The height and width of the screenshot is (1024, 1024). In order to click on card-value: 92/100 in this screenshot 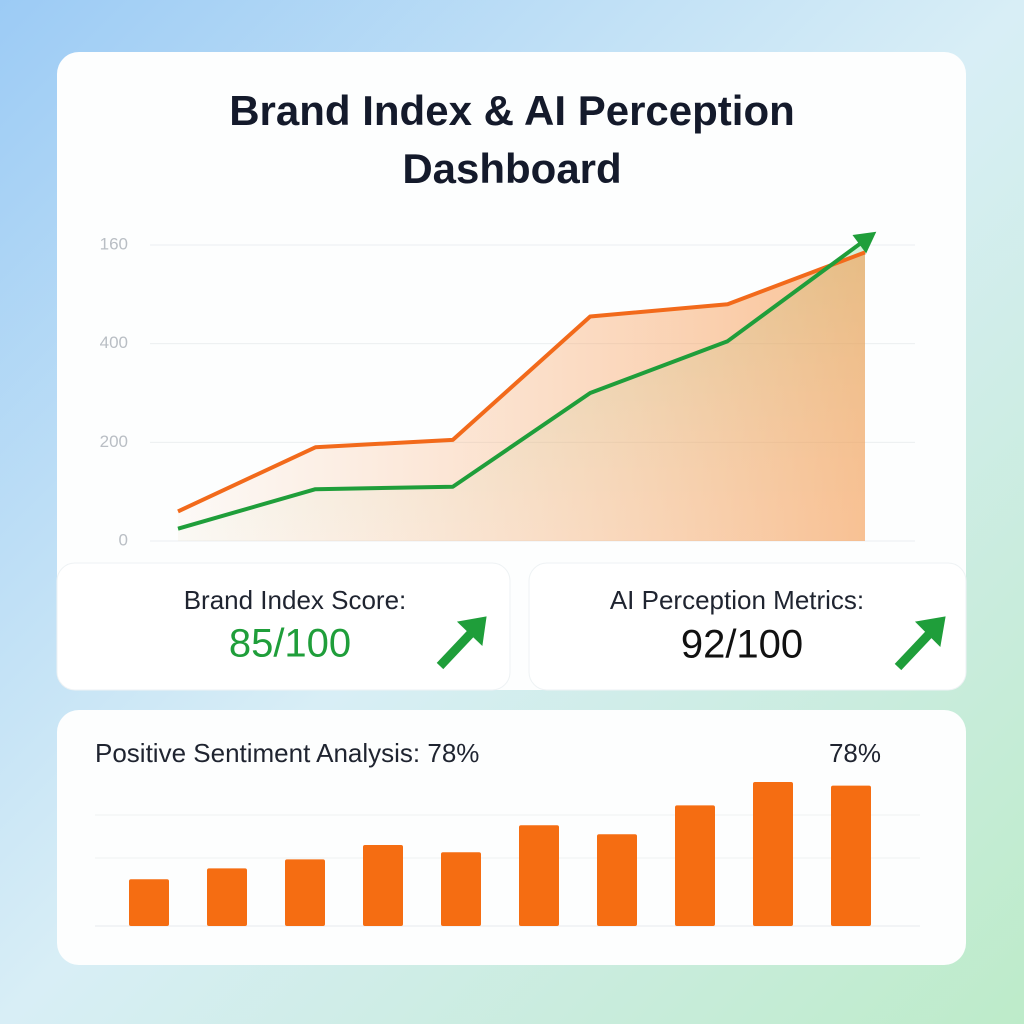, I will do `click(742, 645)`.